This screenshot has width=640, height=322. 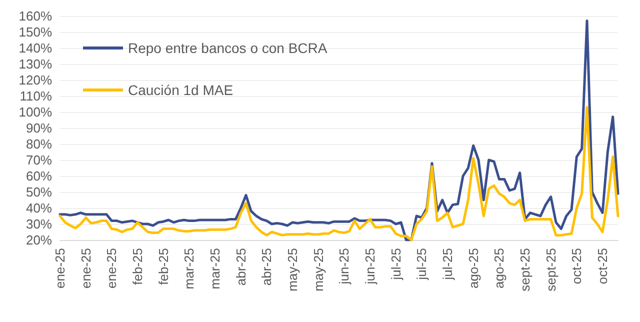 I want to click on legend-label: Caución 1d MAE, so click(x=181, y=90).